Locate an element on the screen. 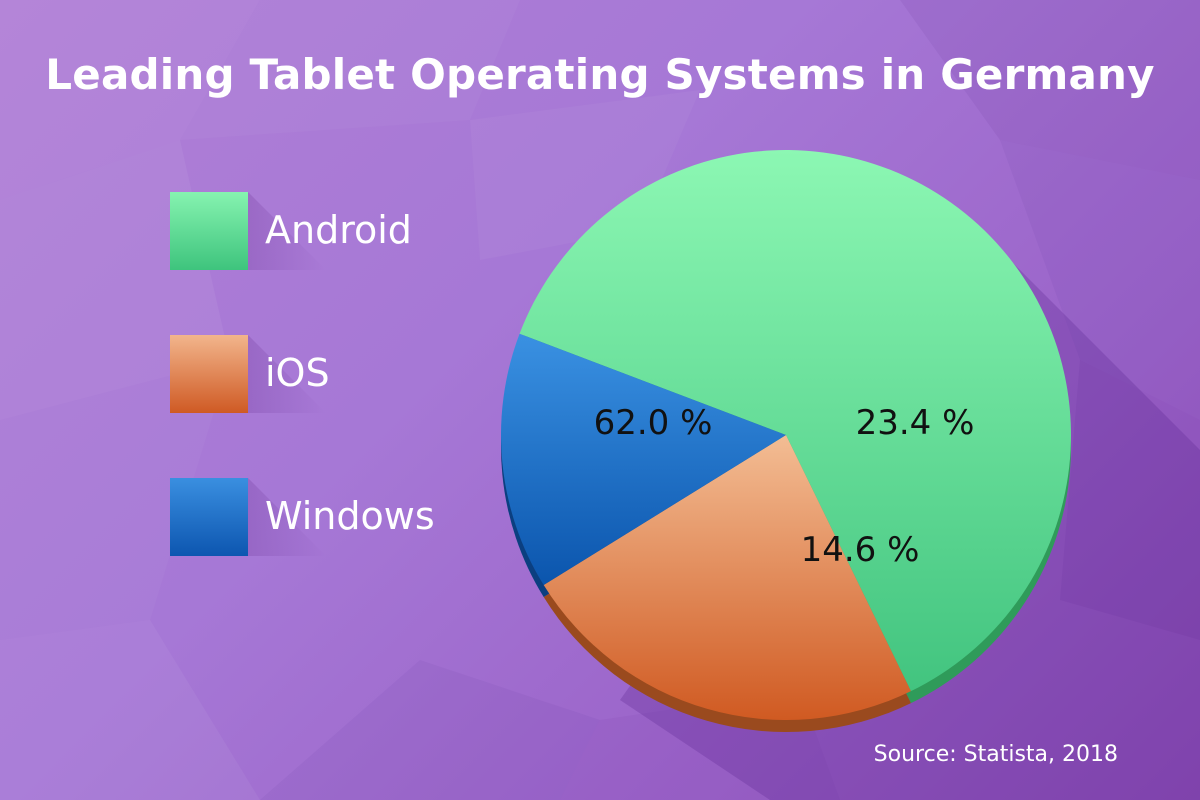  source-note: Source: Statista, 2018 is located at coordinates (995, 754).